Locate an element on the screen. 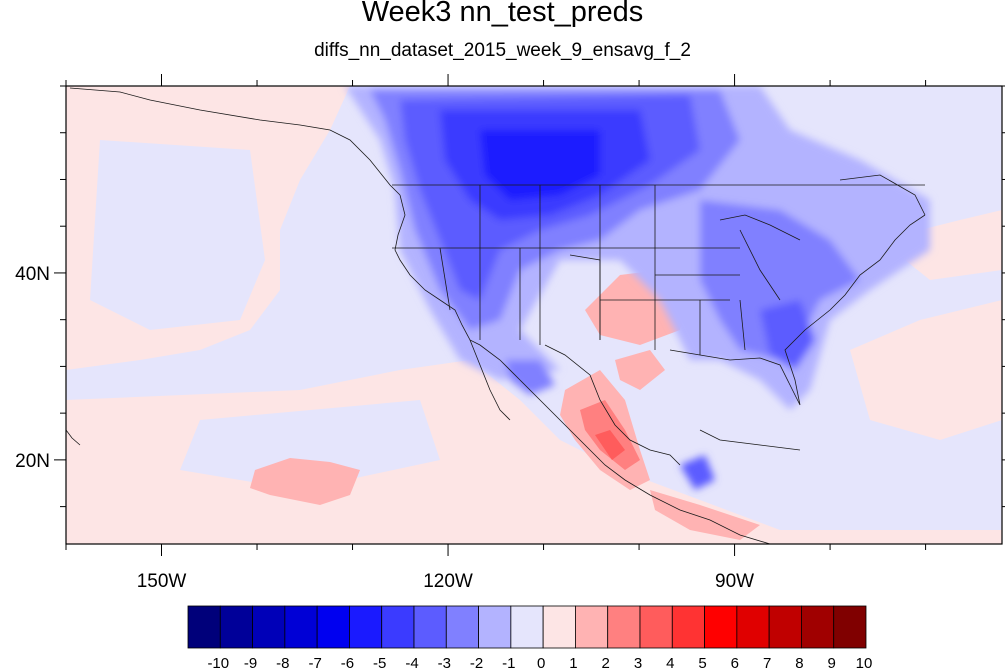 This screenshot has height=672, width=1005. map-title: Week3 nn_test_preds is located at coordinates (502, 14).